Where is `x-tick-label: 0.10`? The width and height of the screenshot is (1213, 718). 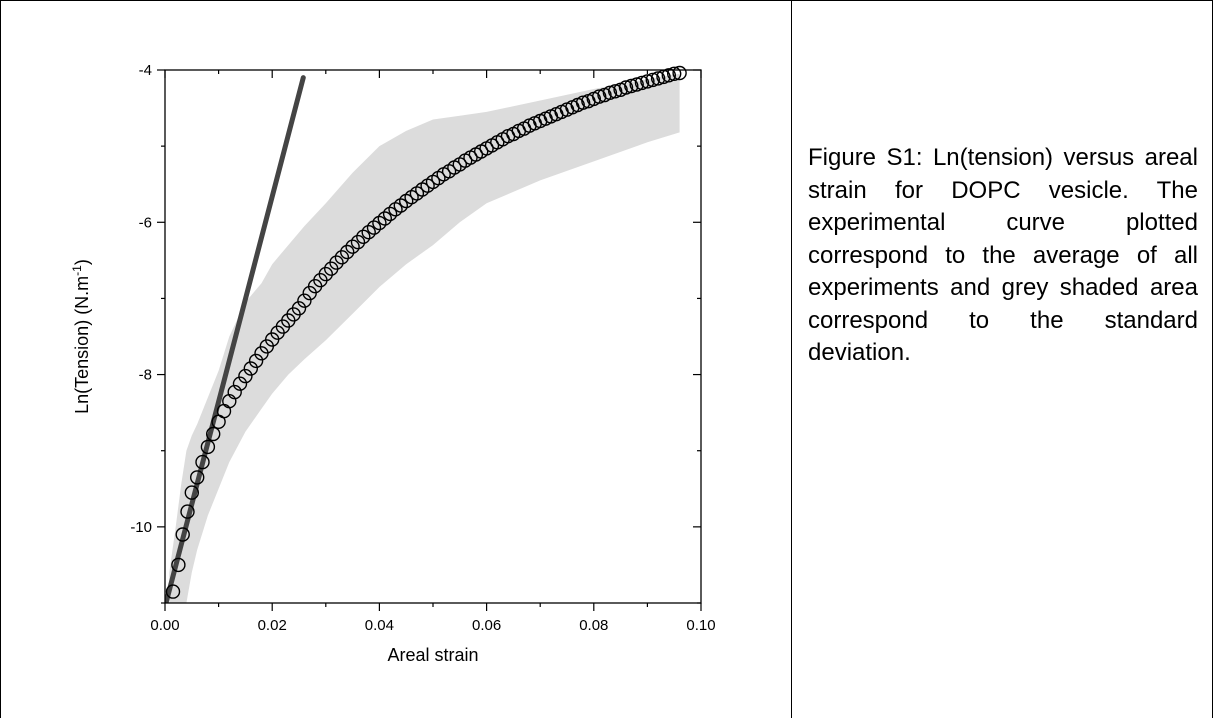 x-tick-label: 0.10 is located at coordinates (700, 625).